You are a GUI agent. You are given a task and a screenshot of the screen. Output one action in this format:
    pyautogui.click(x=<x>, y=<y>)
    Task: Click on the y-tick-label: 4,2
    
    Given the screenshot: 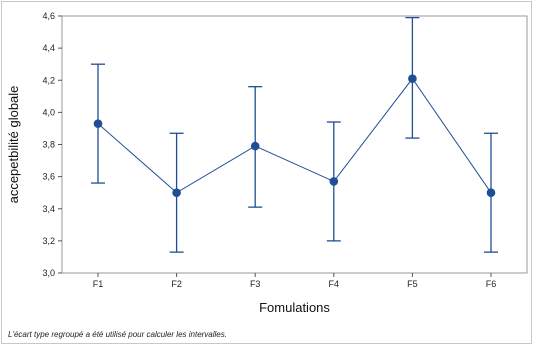 What is the action you would take?
    pyautogui.click(x=48, y=80)
    